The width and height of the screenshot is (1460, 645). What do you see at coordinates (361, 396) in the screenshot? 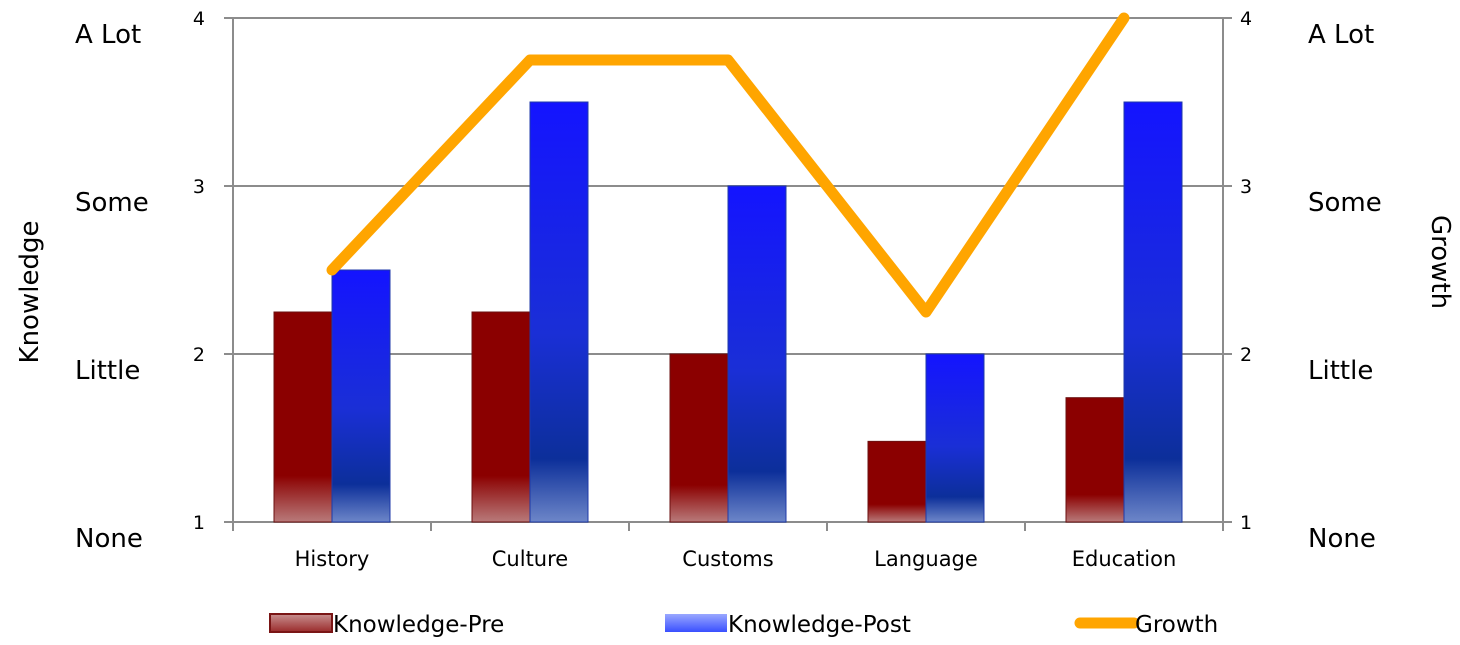
I see `bar-knowledge-post-history` at bounding box center [361, 396].